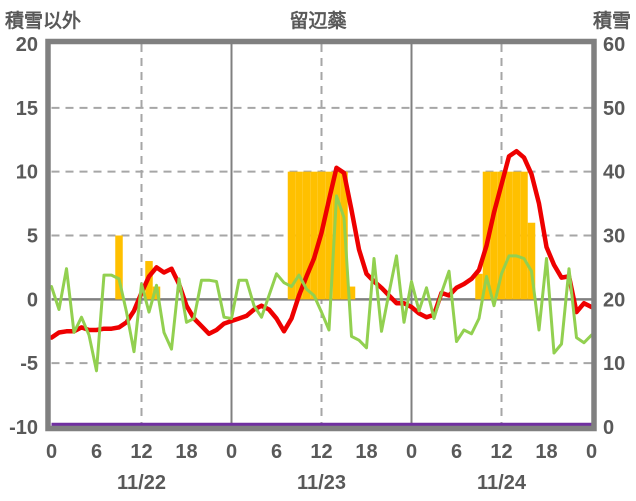 This screenshot has width=636, height=501. What do you see at coordinates (611, 21) in the screenshot?
I see `right-axis-title: 積雪` at bounding box center [611, 21].